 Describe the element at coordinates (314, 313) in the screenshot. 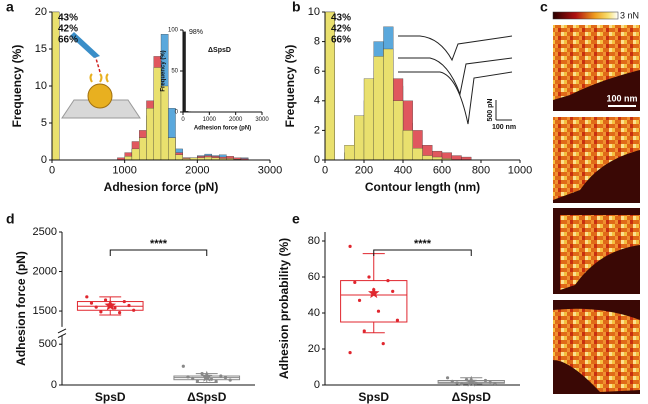

I see `y-tick-label: 40` at that location.